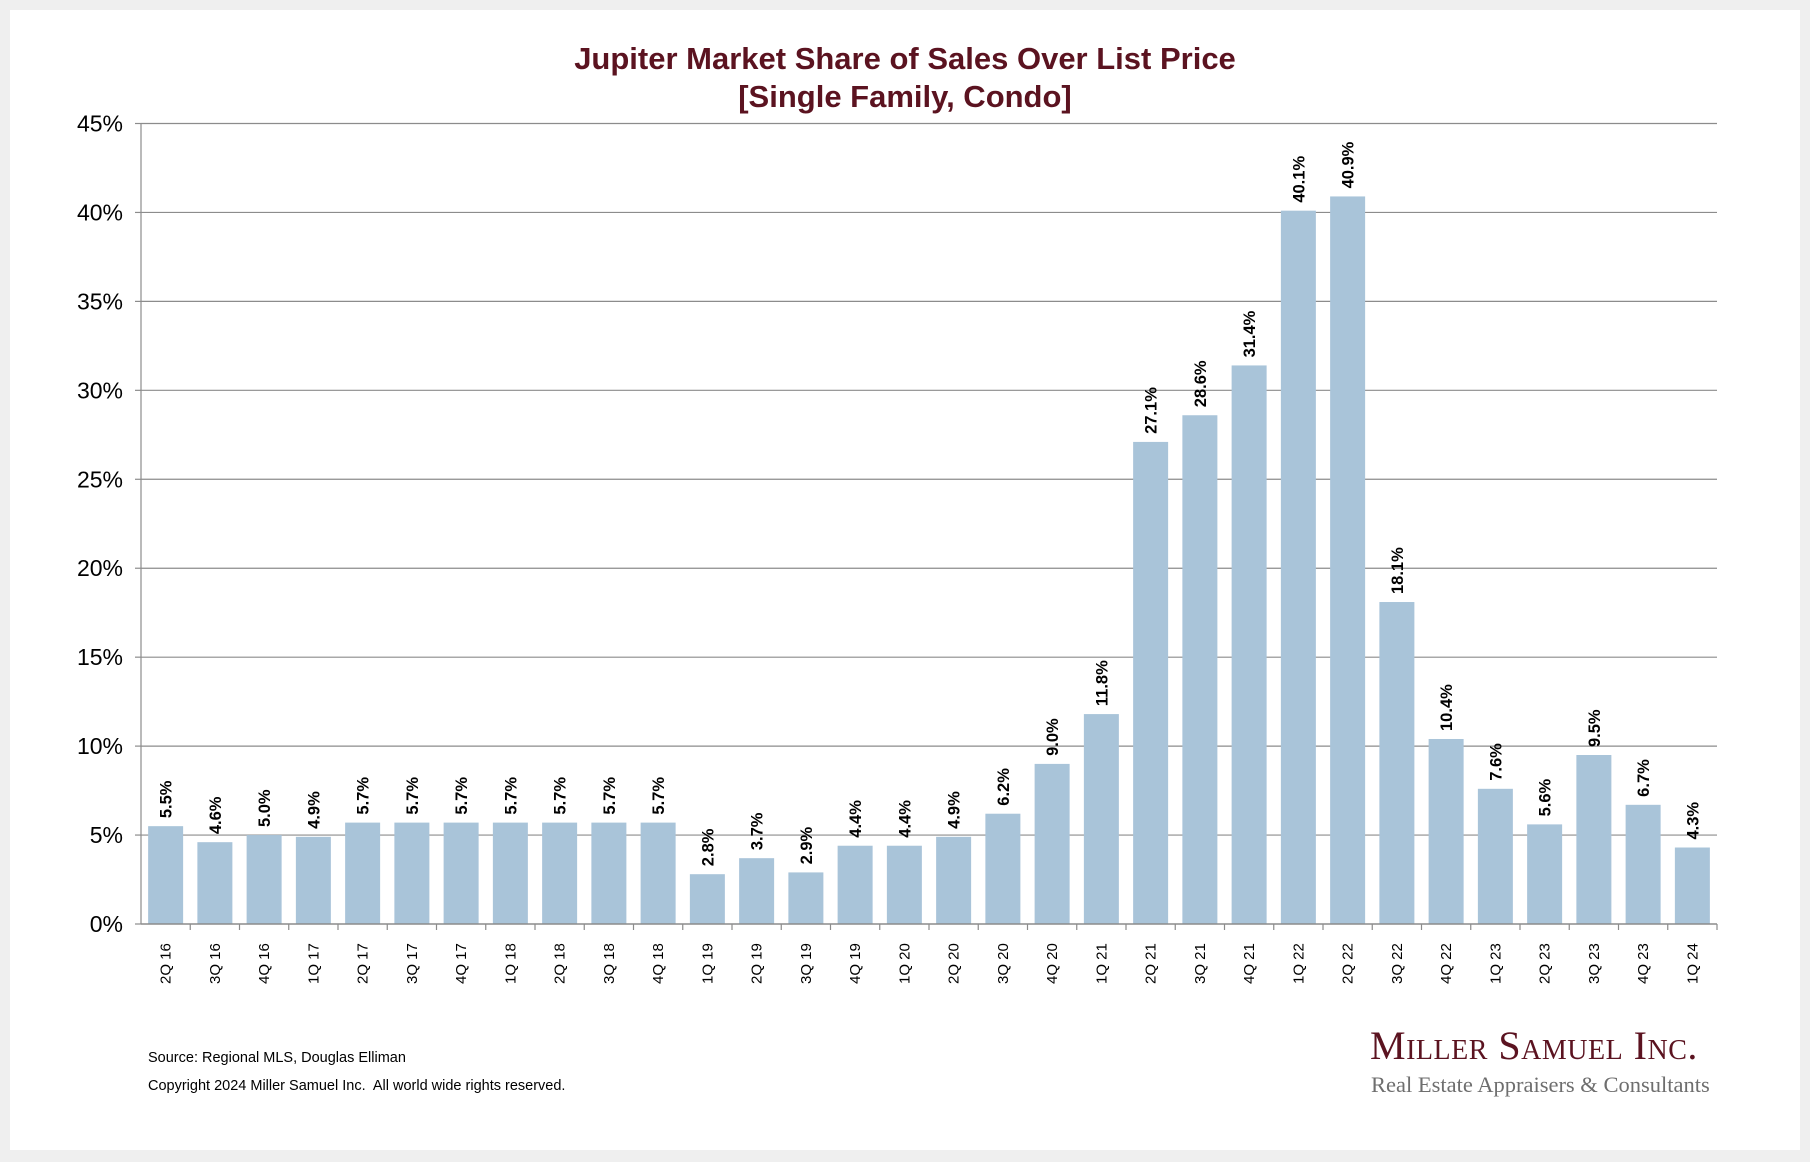 This screenshot has height=1162, width=1810. Describe the element at coordinates (758, 831) in the screenshot. I see `data-label: 3.7%` at that location.